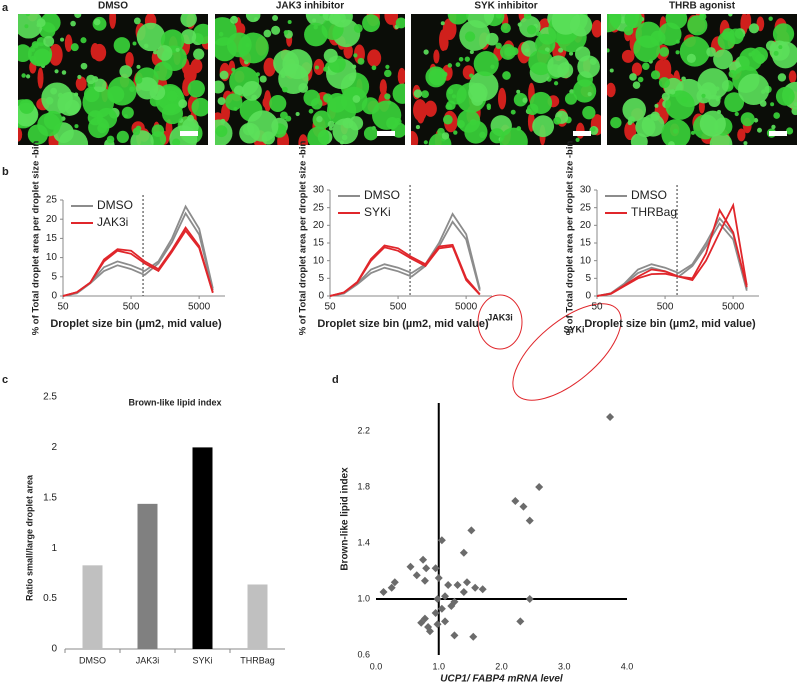 The width and height of the screenshot is (800, 686). Describe the element at coordinates (136, 324) in the screenshot. I see `x-axis-label: Droplet size bin (µm2, mid value)` at that location.